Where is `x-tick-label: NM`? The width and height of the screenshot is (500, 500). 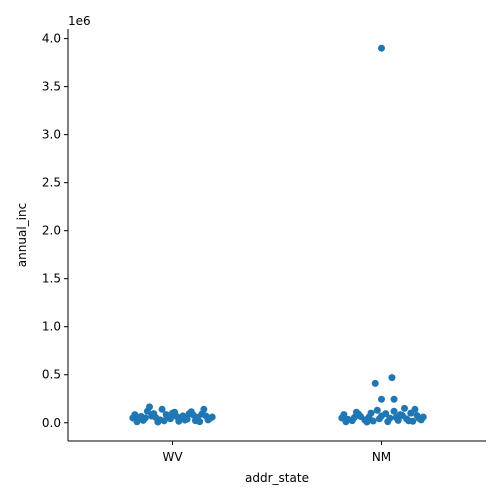
x-tick-label: NM is located at coordinates (381, 457).